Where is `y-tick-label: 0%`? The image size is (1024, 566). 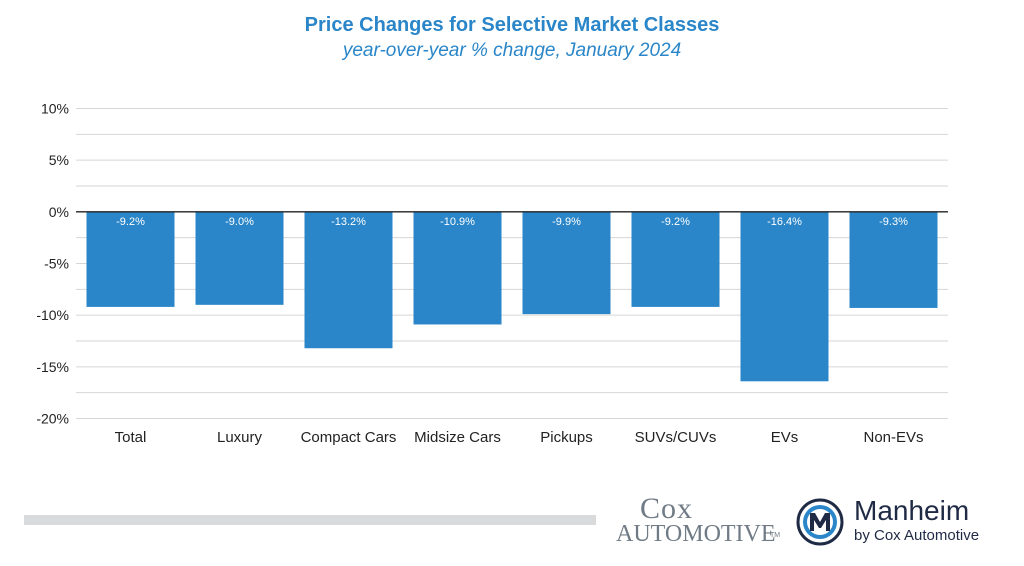 y-tick-label: 0% is located at coordinates (59, 212).